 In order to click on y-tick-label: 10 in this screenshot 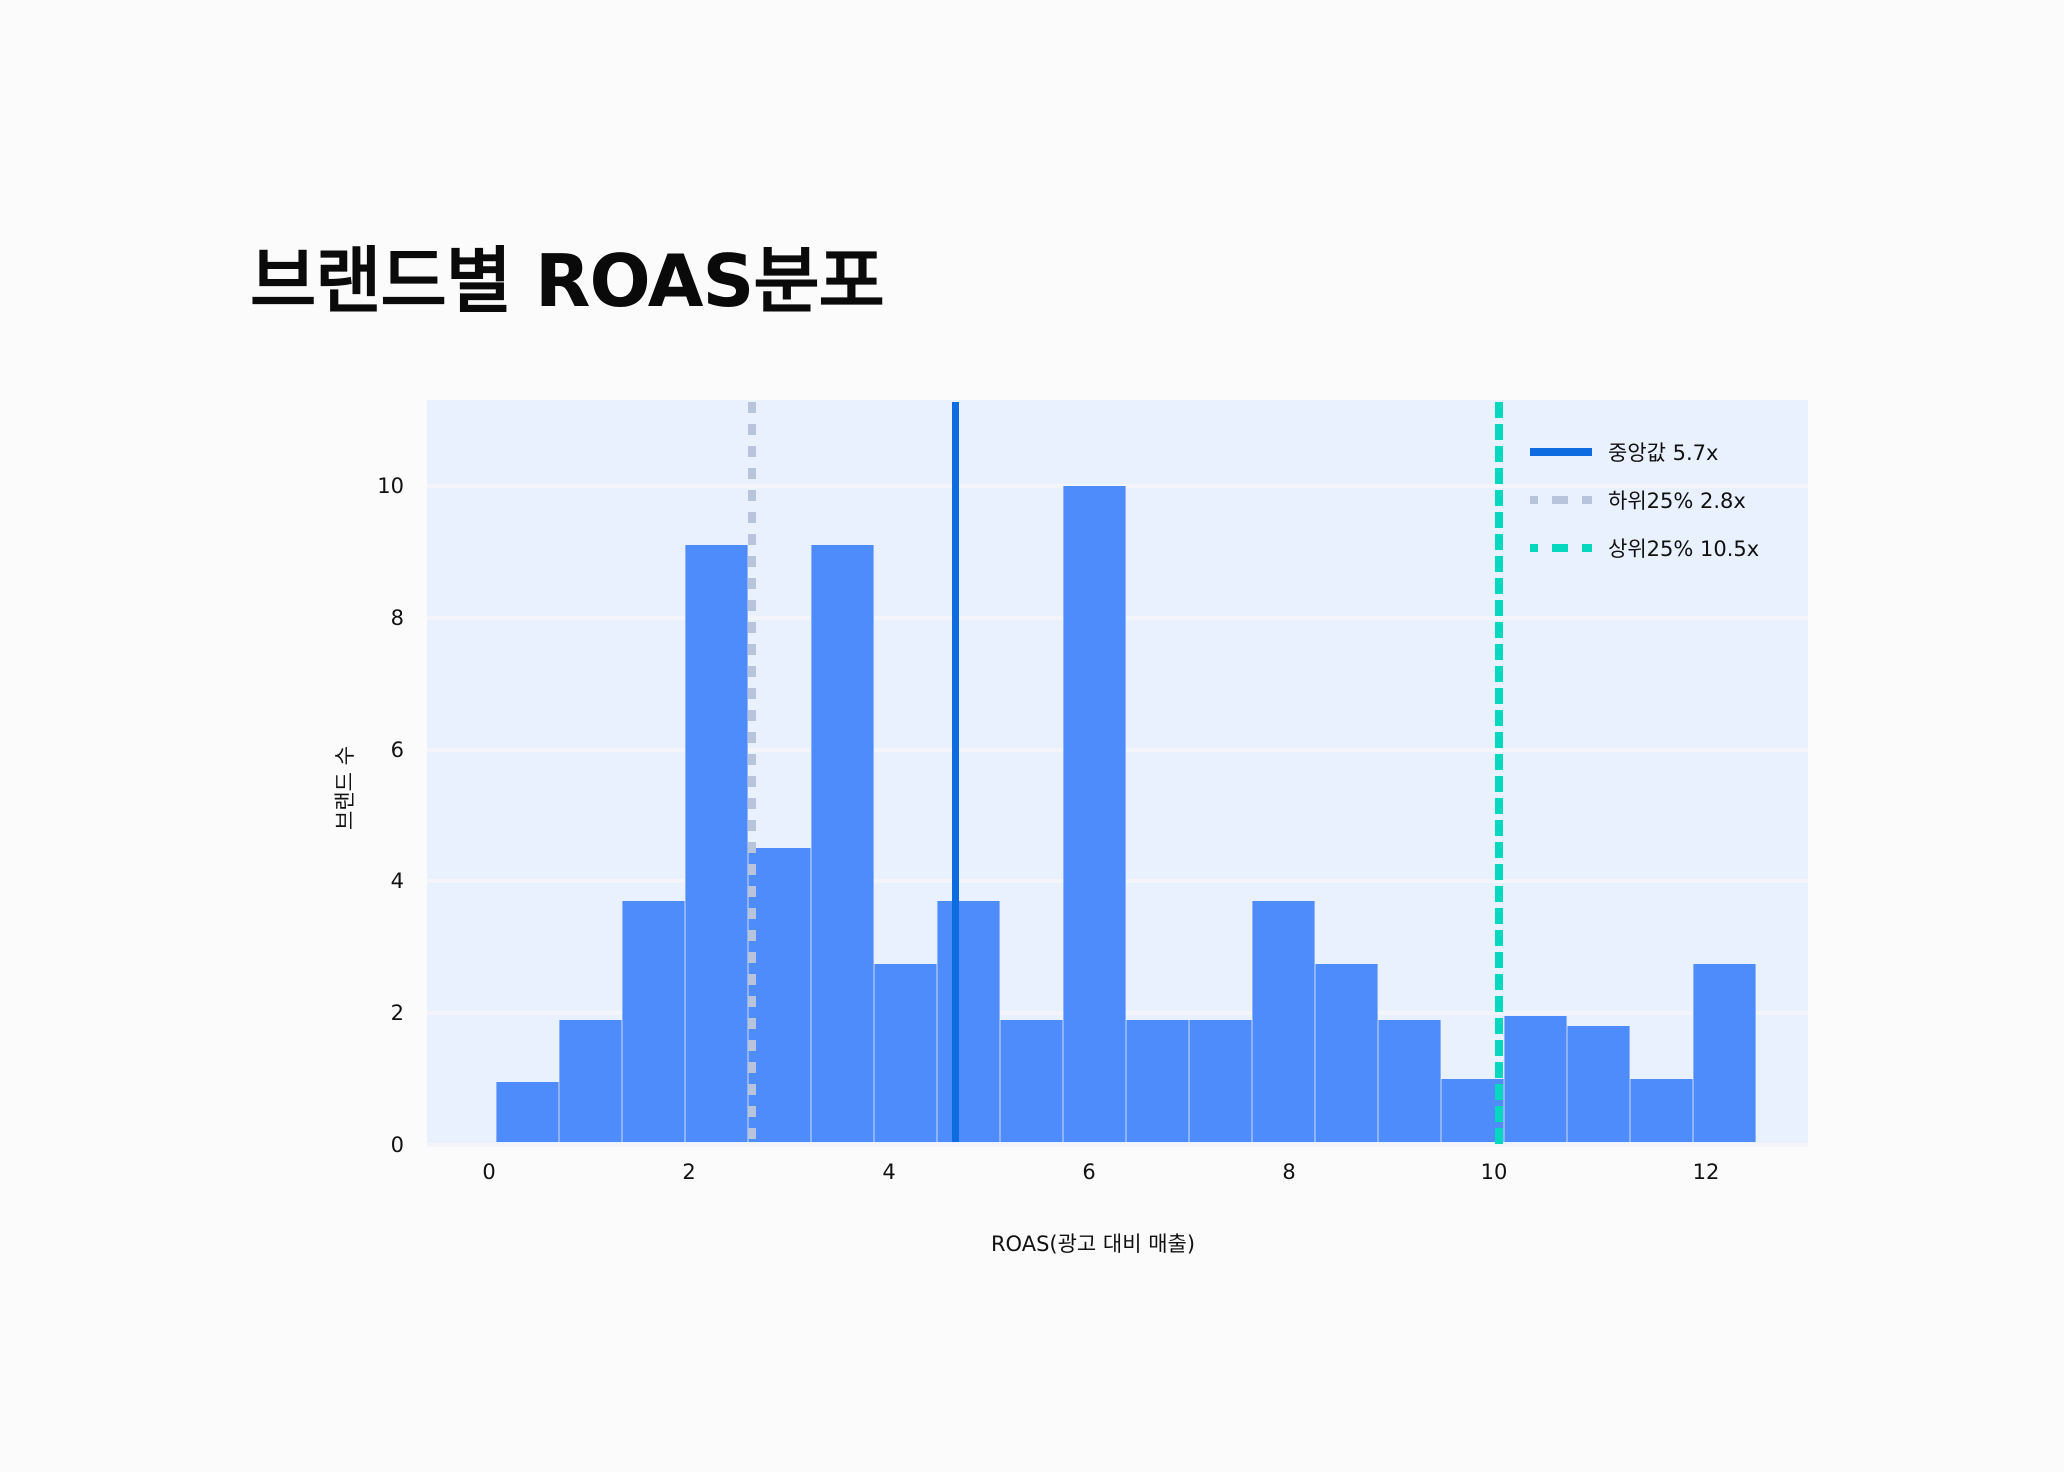, I will do `click(390, 486)`.